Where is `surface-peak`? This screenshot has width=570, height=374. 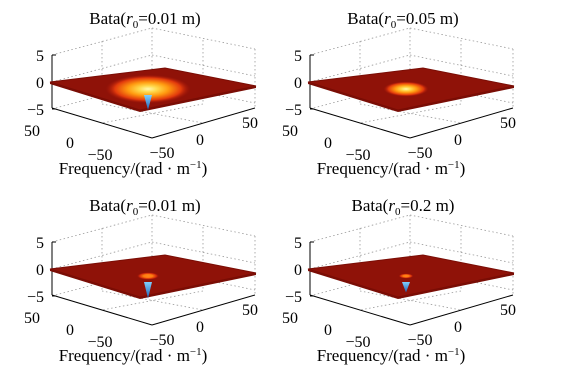 surface-peak is located at coordinates (148, 89).